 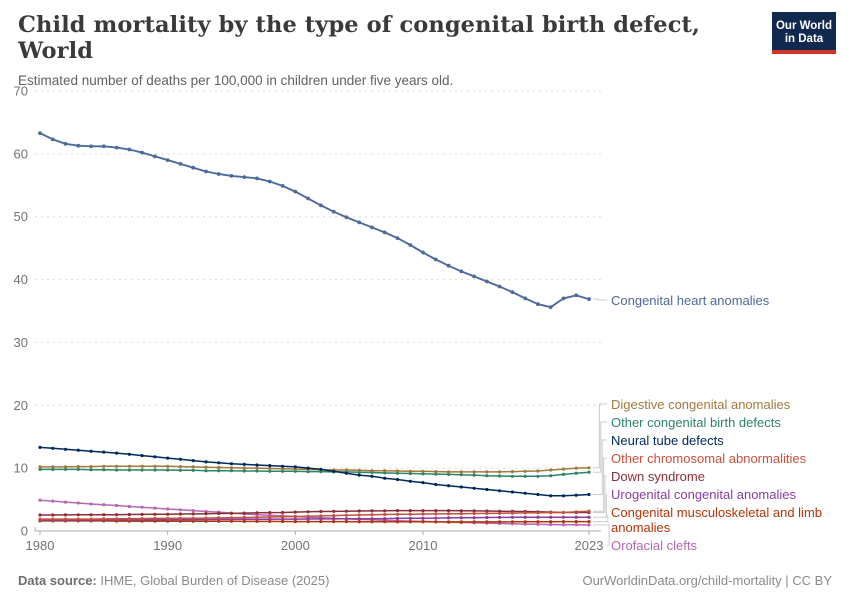 I want to click on y-axis-tick-label: 60, so click(x=21, y=153).